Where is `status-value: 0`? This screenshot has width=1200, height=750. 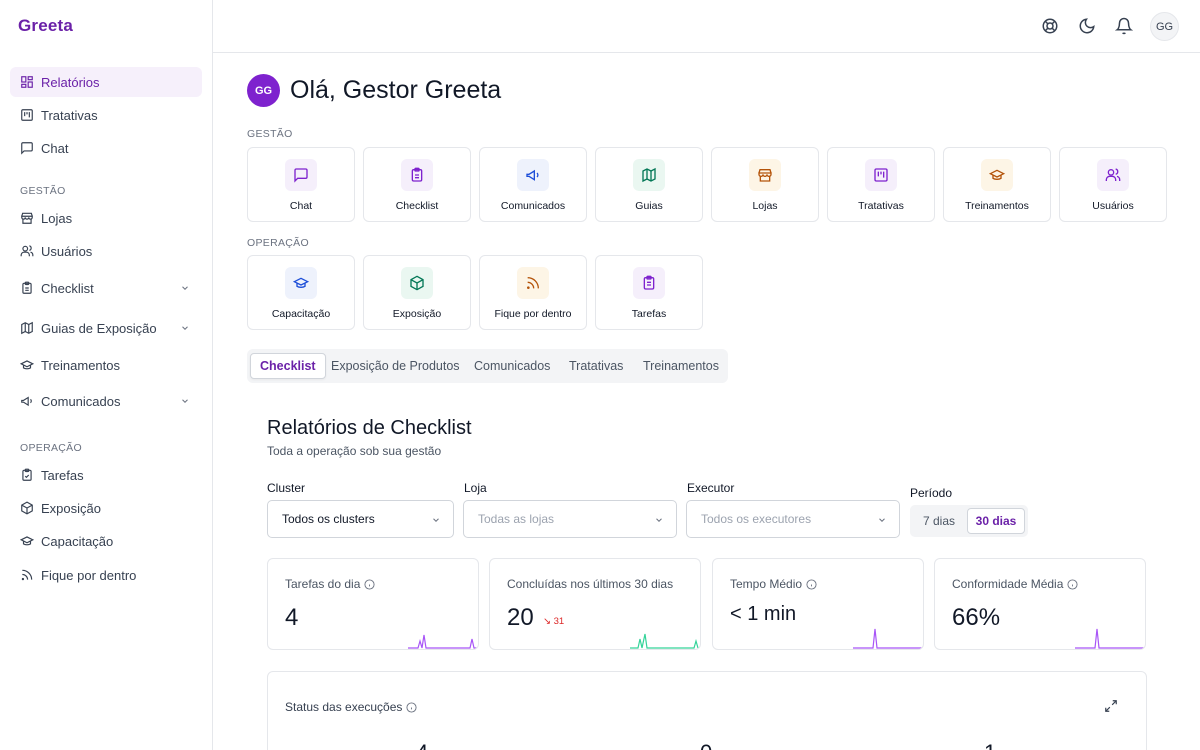 status-value: 0 is located at coordinates (706, 745).